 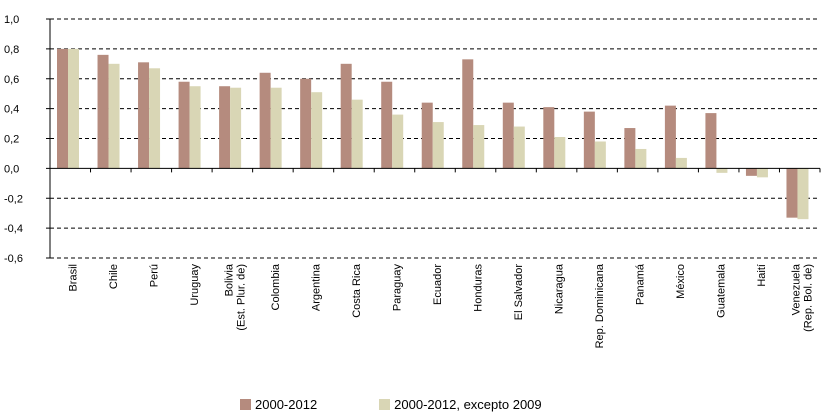 What do you see at coordinates (809, 298) in the screenshot?
I see `x-category-label: (Rep. Bol. de)` at bounding box center [809, 298].